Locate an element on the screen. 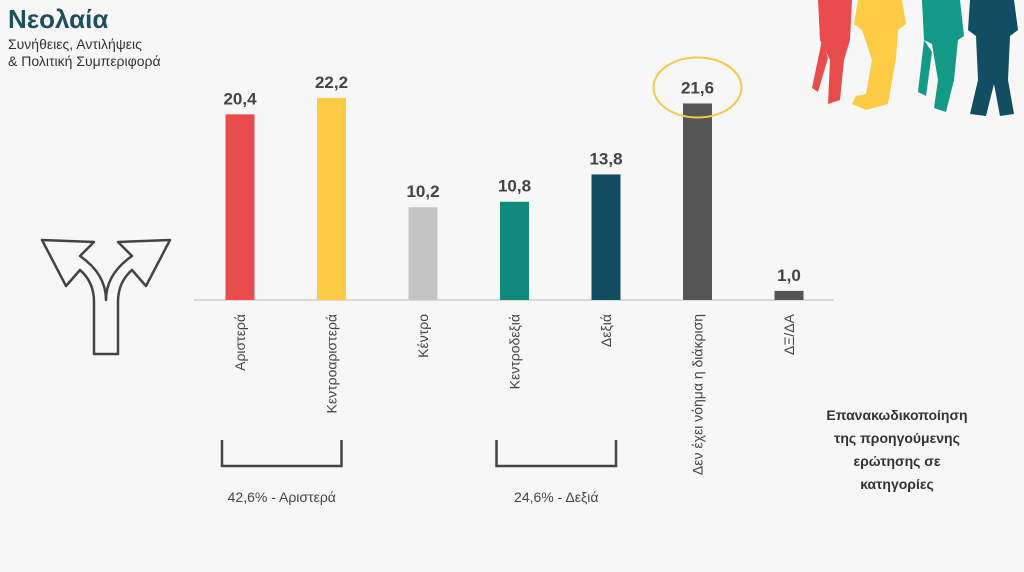 The image size is (1024, 572). value-label: 21,6 is located at coordinates (697, 87).